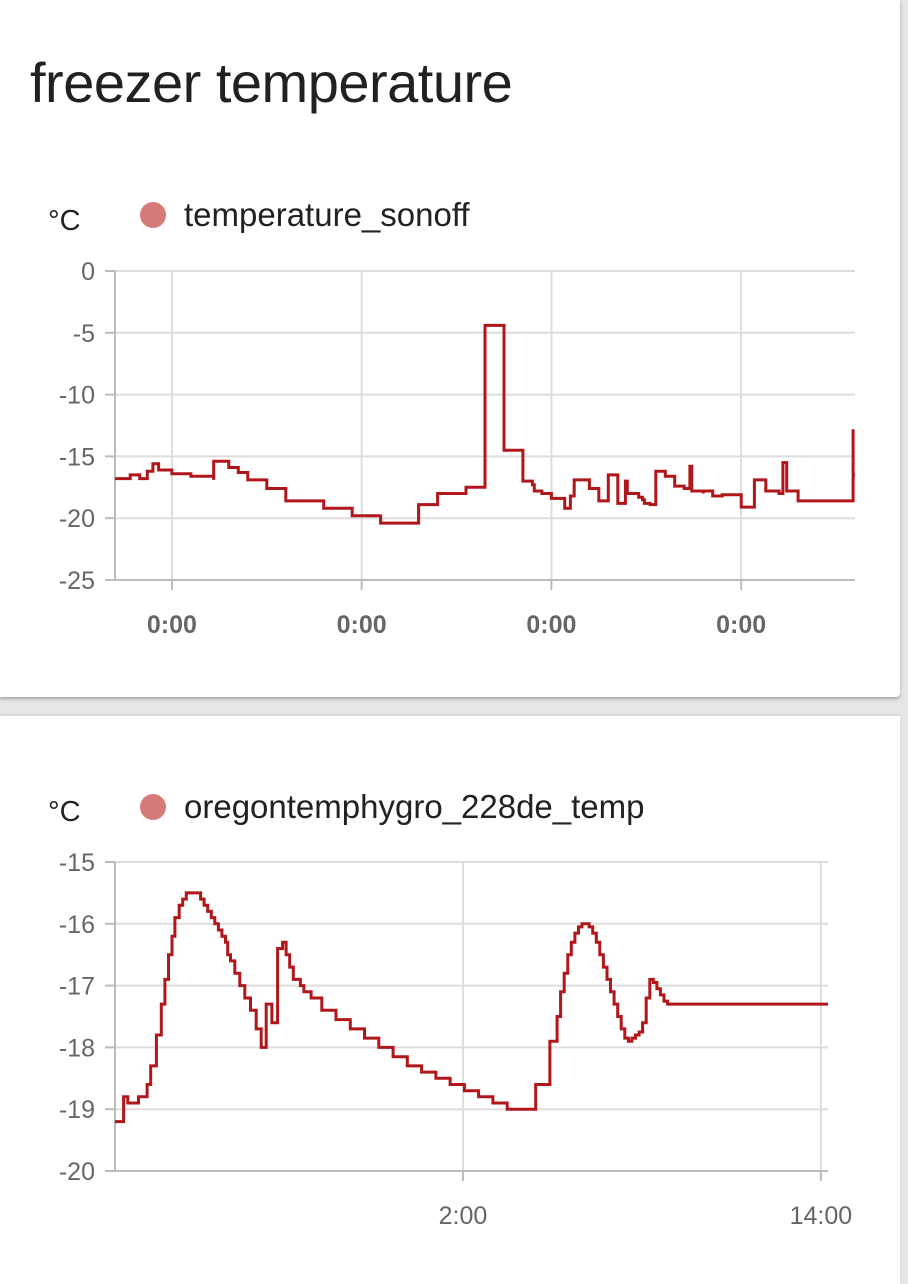  I want to click on y-tick-label: 0, so click(88, 272).